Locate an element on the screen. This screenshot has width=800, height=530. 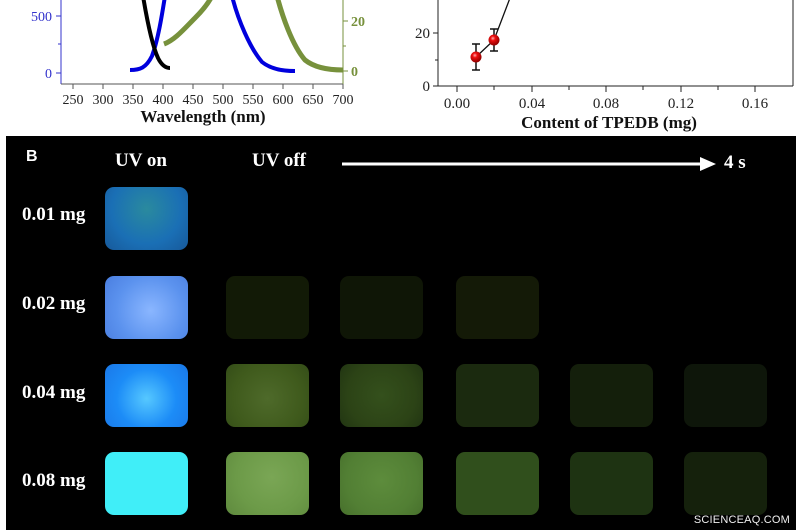
tile-uv-off-0.04mg-t5 is located at coordinates (725, 395).